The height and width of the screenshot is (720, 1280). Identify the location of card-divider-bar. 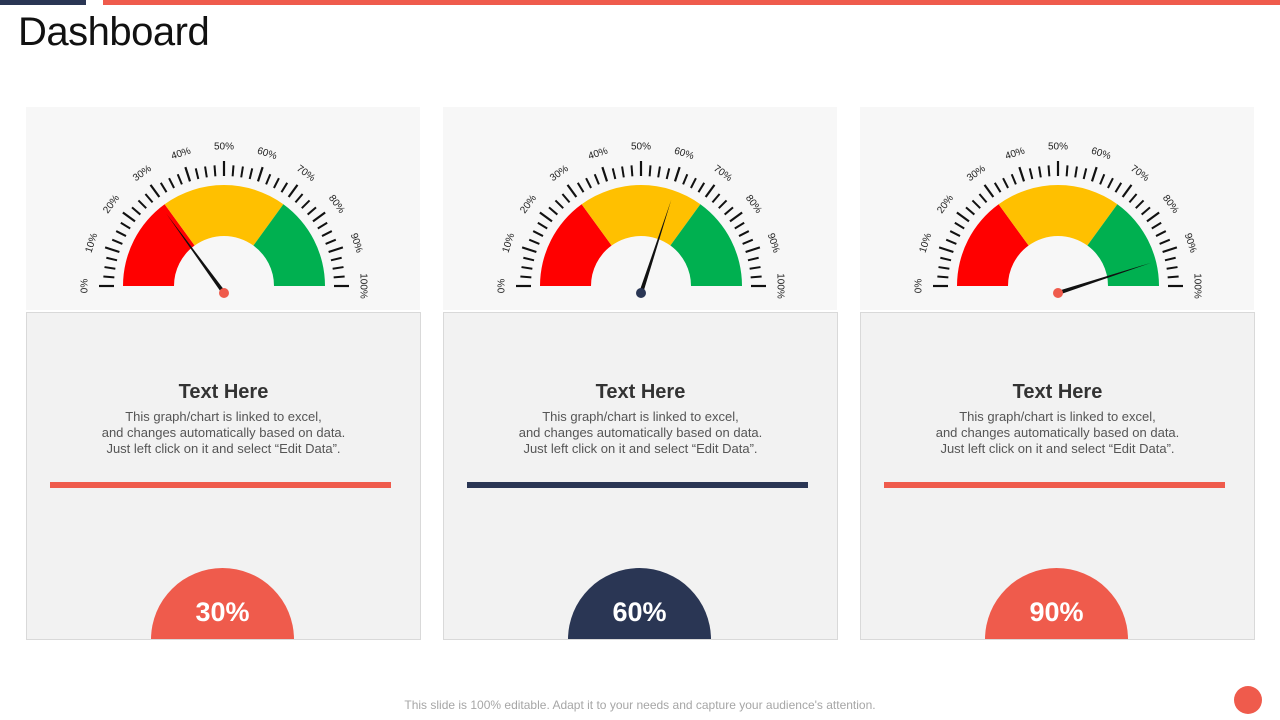
(637, 485).